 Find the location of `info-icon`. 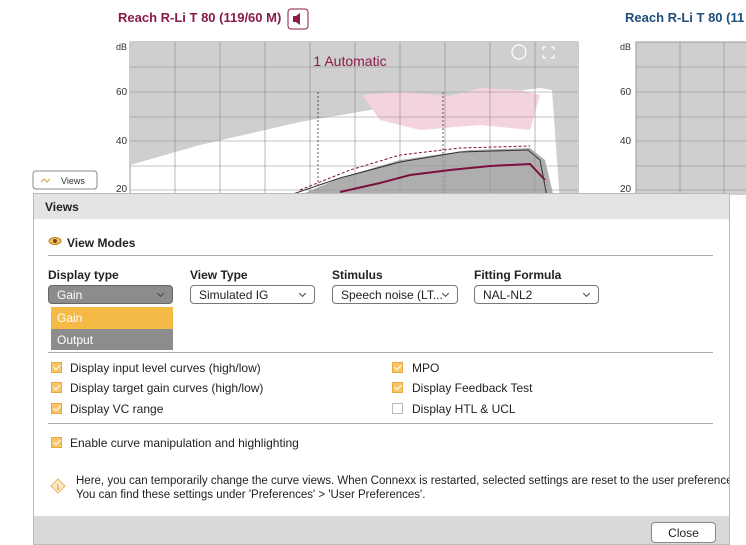

info-icon is located at coordinates (519, 52).